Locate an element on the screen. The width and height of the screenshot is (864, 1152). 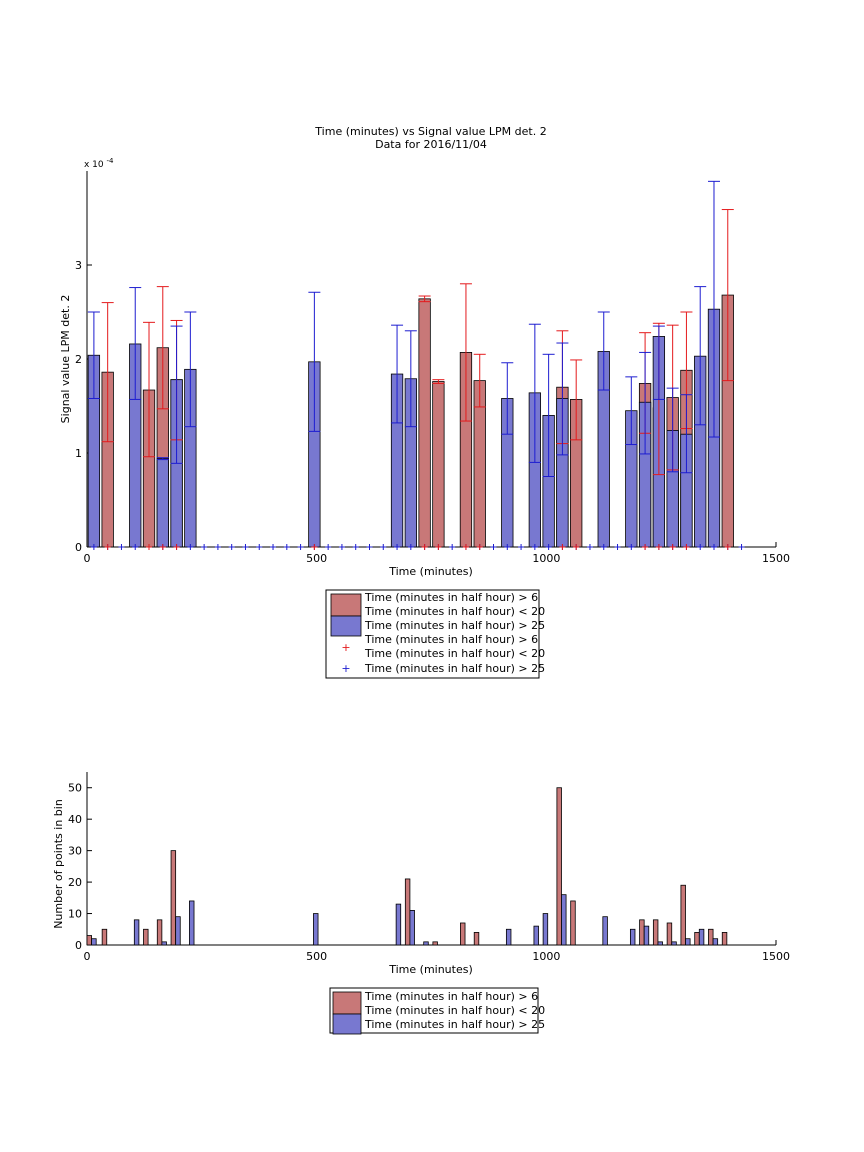
chart1-subtitle: Data for 2016/11/04 is located at coordinates (431, 144).